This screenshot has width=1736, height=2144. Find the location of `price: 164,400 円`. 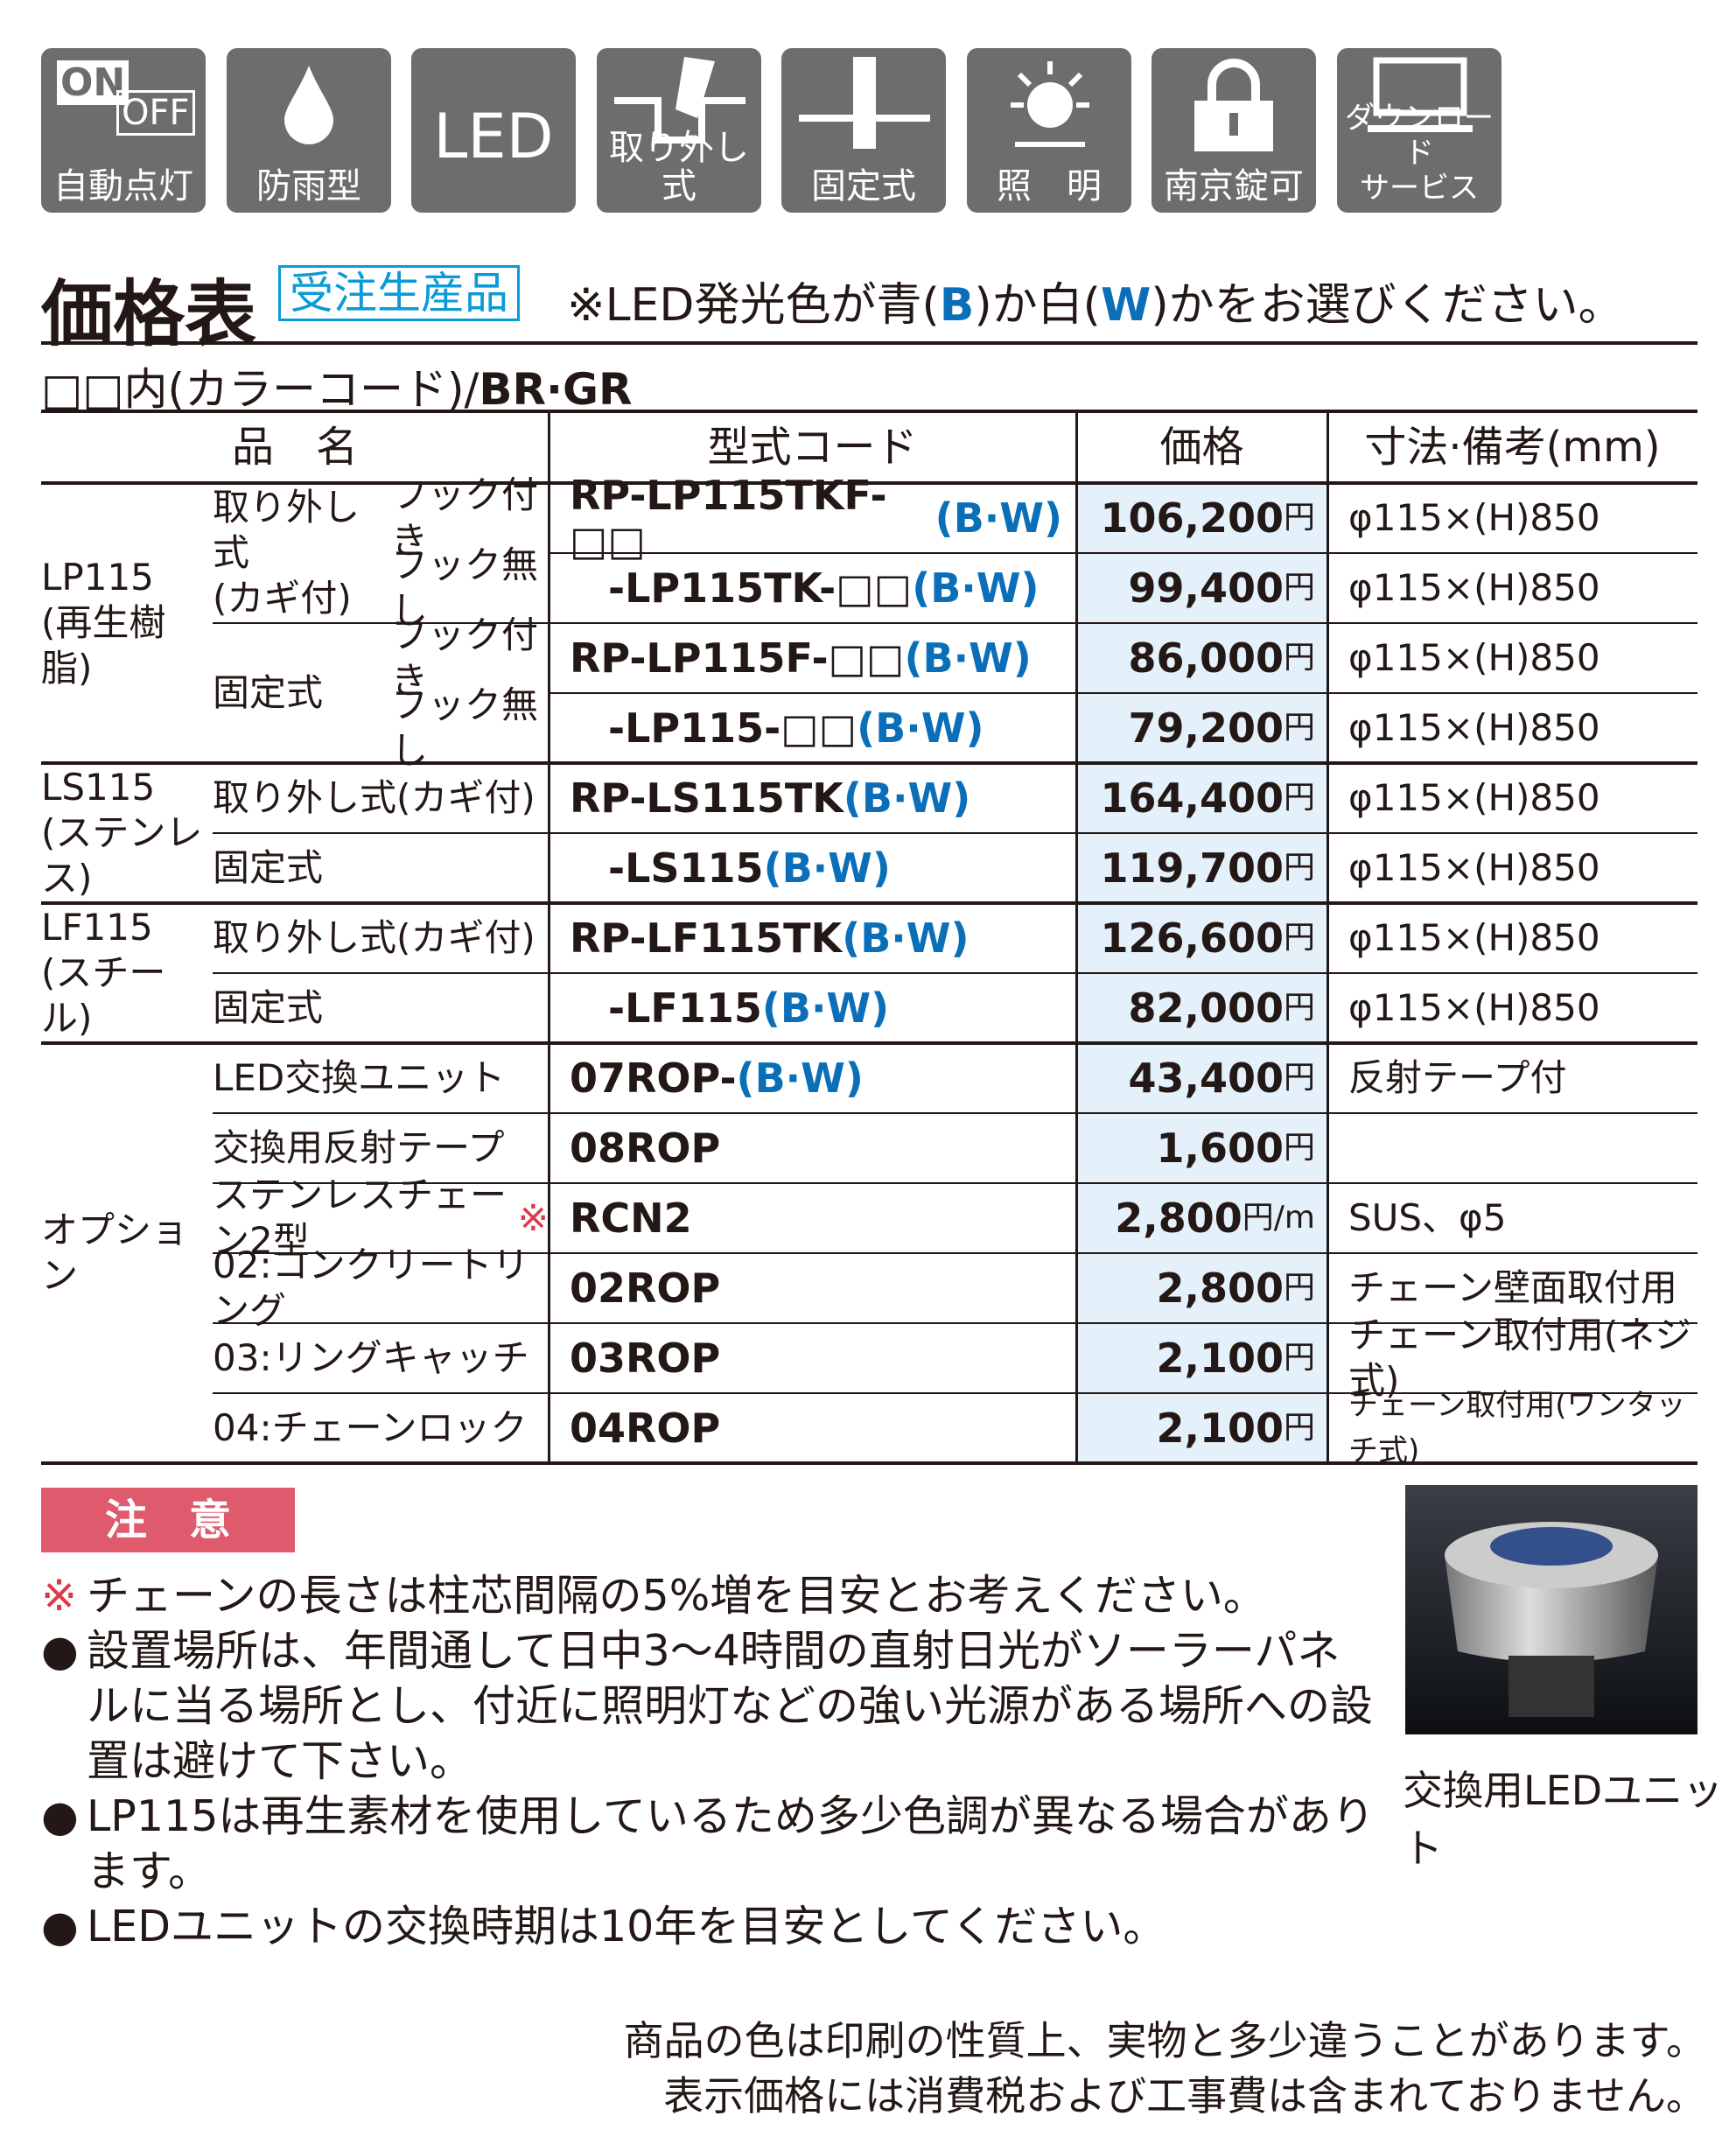

price: 164,400 円 is located at coordinates (1195, 798).